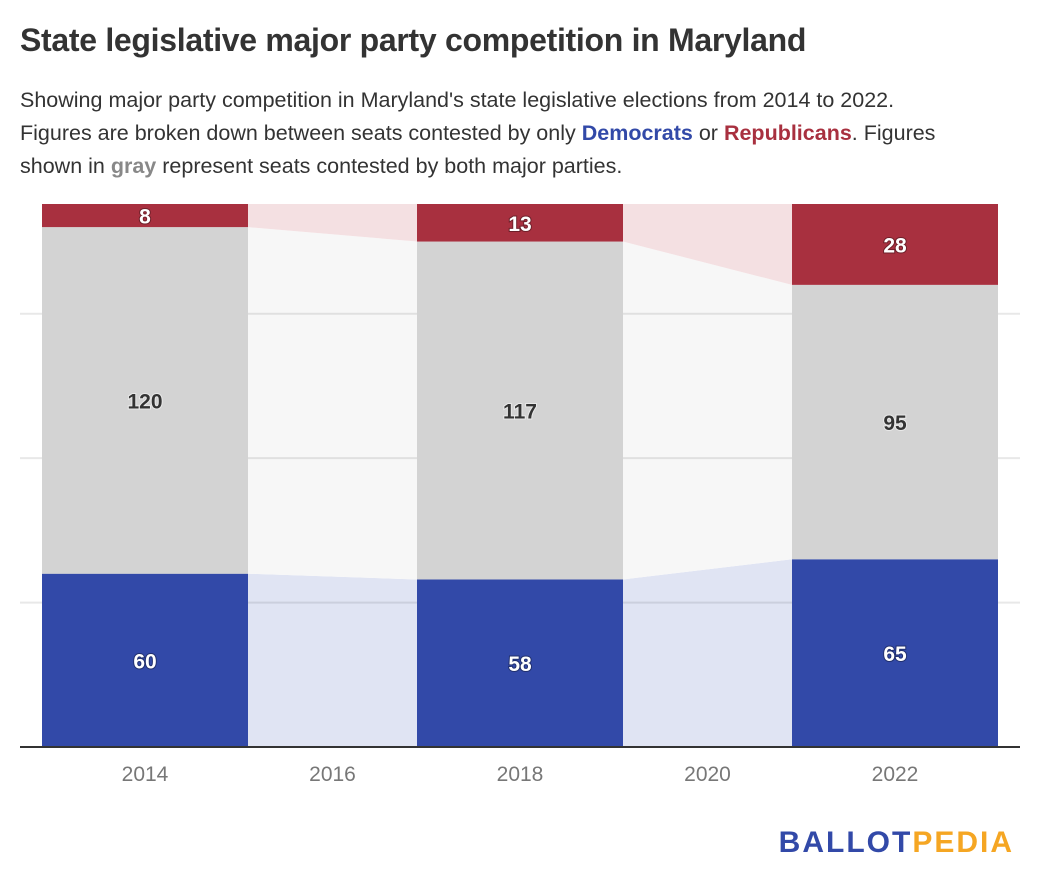 The image size is (1040, 890). Describe the element at coordinates (332, 774) in the screenshot. I see `x-tick-label: 2016` at that location.